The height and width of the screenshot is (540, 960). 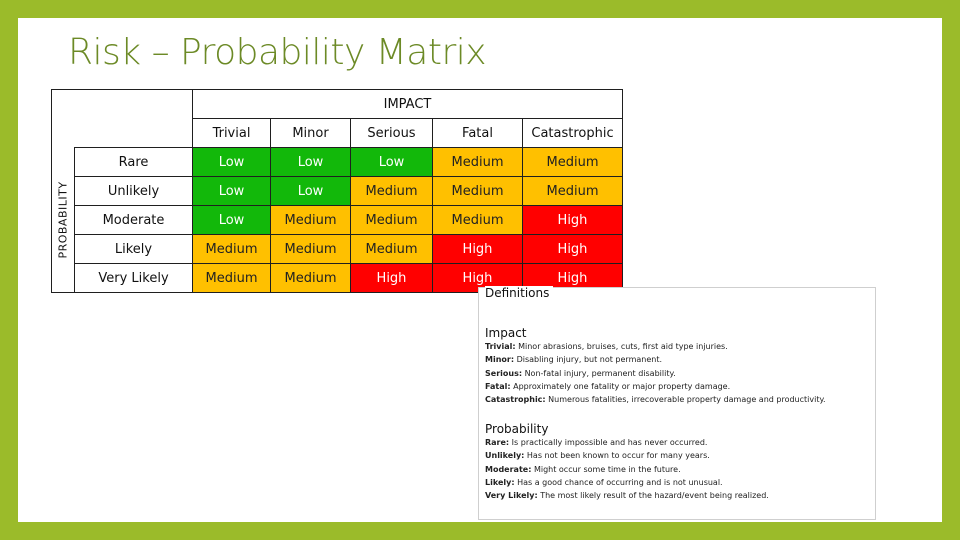 I want to click on probability-label: PROBABILITY, so click(x=63, y=220).